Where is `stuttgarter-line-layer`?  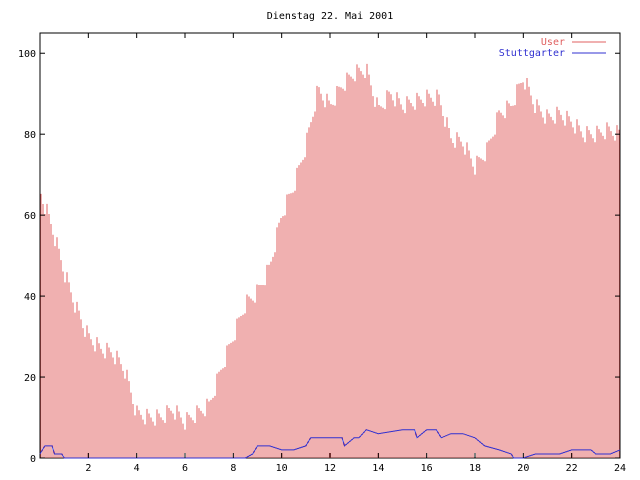 stuttgarter-line-layer is located at coordinates (330, 444).